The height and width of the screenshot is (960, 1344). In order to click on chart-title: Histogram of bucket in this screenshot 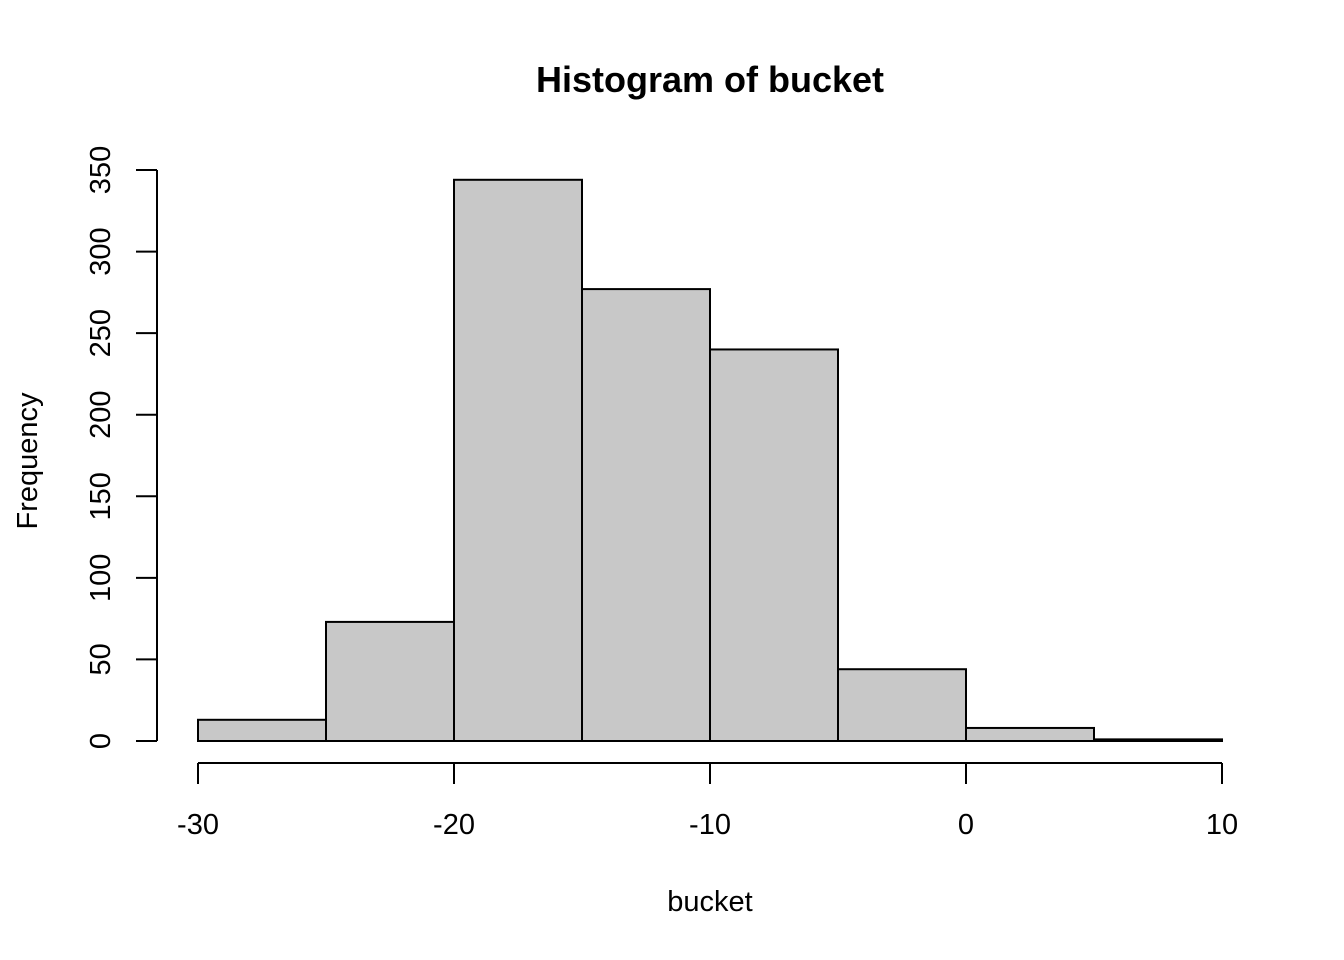, I will do `click(710, 79)`.